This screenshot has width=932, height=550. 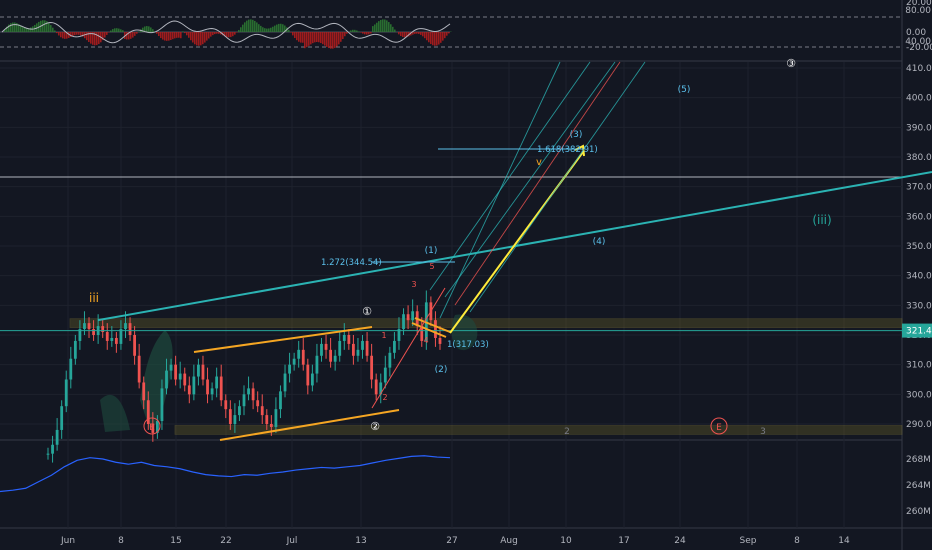 I want to click on oscillator-pane, so click(x=451, y=32).